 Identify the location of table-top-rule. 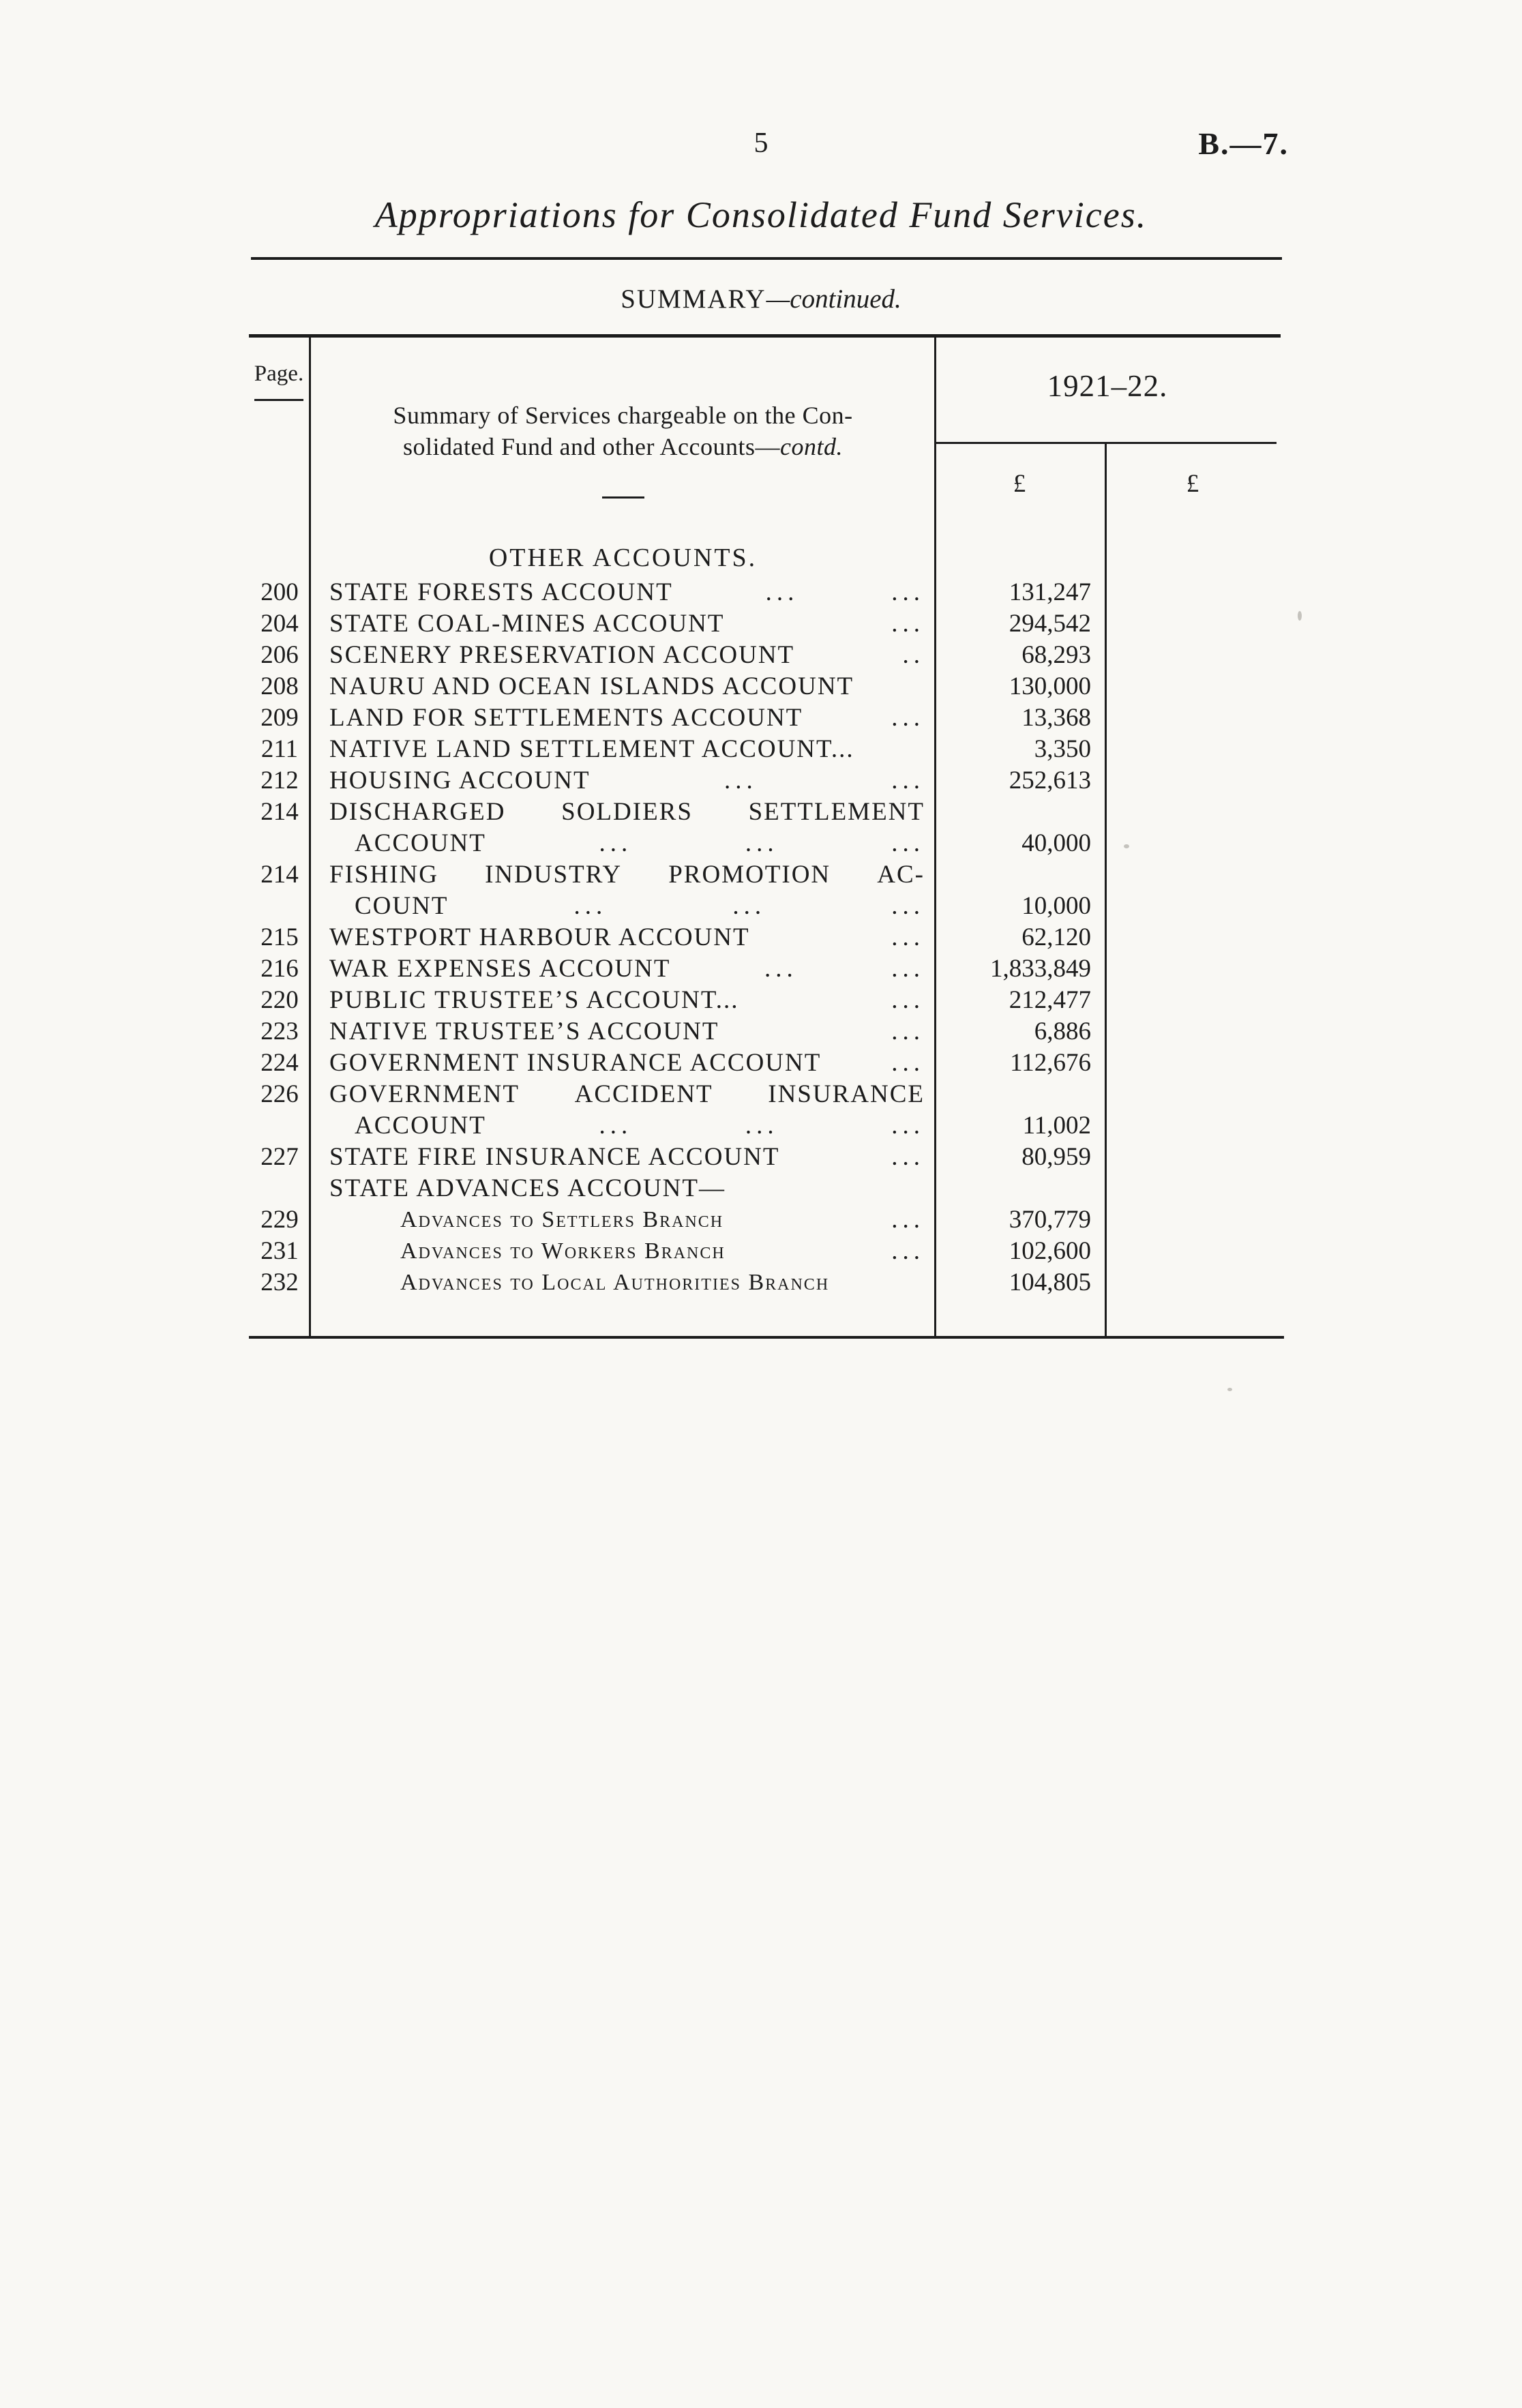
(765, 336).